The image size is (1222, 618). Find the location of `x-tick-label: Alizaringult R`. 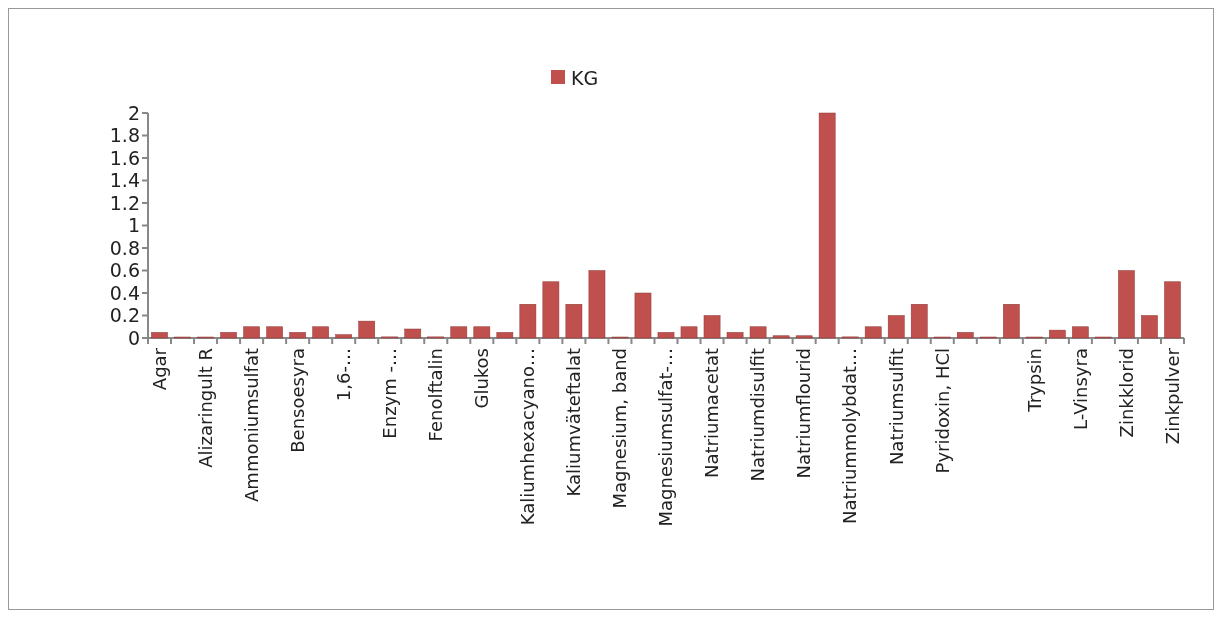

x-tick-label: Alizaringult R is located at coordinates (205, 408).